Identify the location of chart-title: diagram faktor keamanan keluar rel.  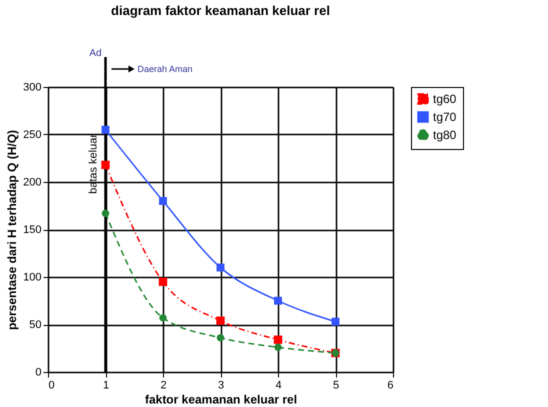
(220, 10).